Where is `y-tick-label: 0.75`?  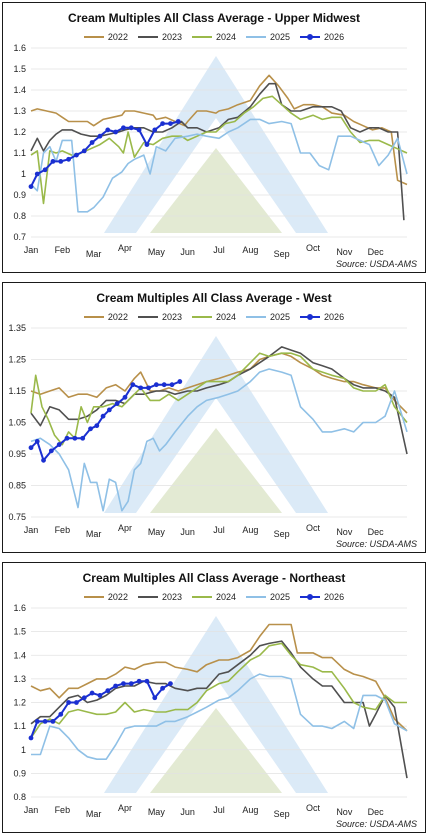
y-tick-label: 0.75 is located at coordinates (17, 517).